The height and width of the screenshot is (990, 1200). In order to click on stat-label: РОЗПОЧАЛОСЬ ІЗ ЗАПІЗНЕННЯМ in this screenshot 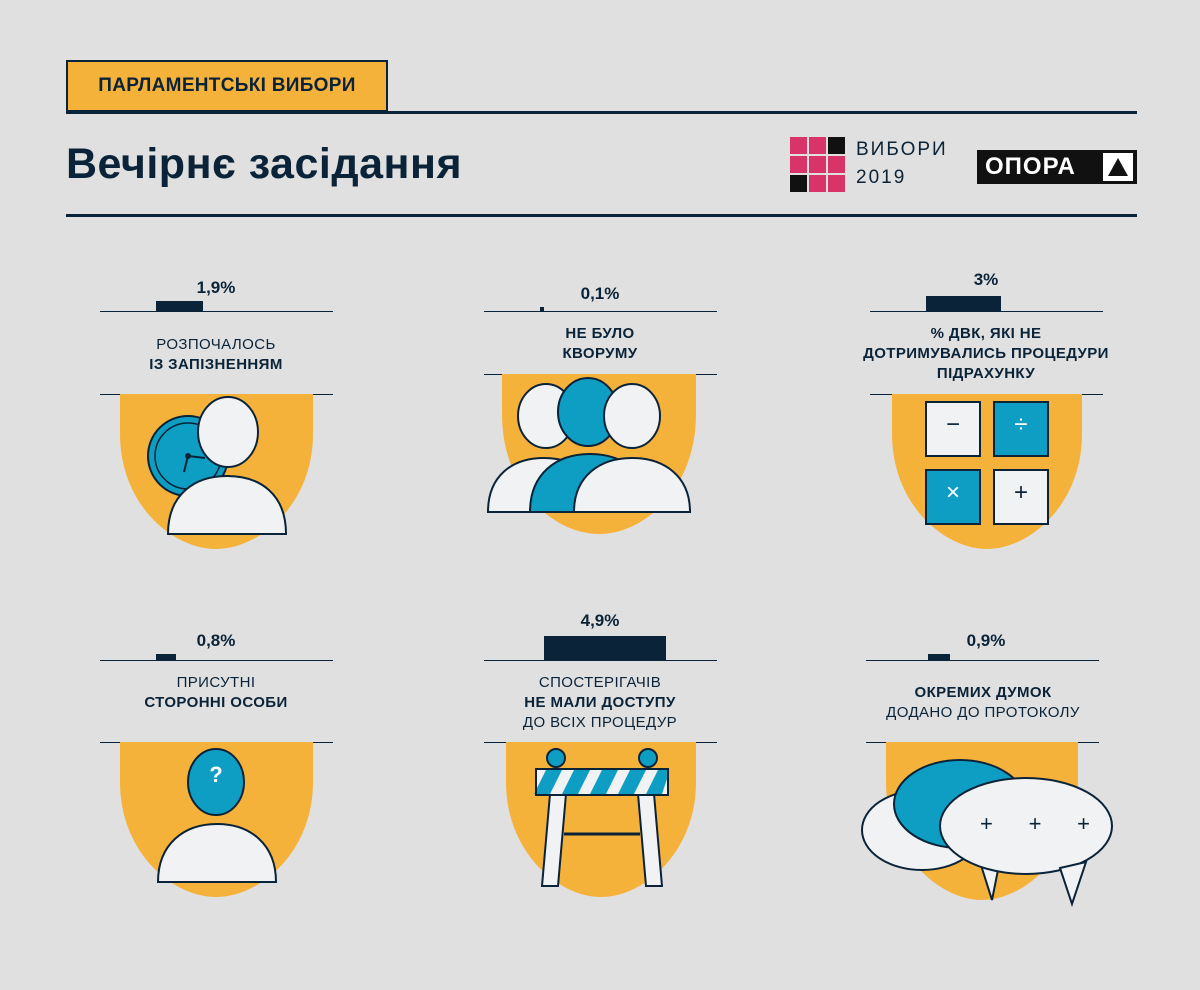, I will do `click(216, 354)`.